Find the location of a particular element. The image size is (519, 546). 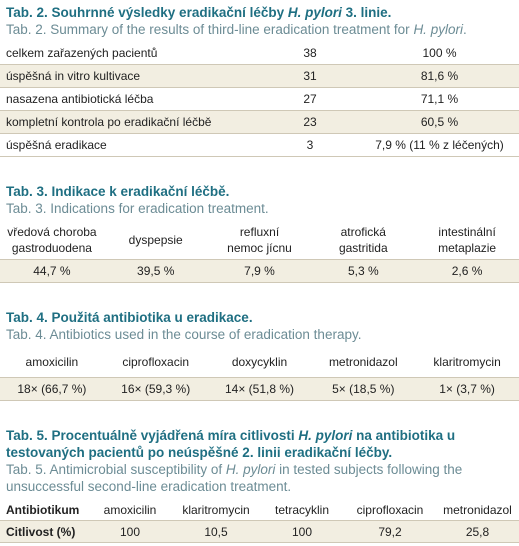

header-line: klaritromycin is located at coordinates (467, 362).